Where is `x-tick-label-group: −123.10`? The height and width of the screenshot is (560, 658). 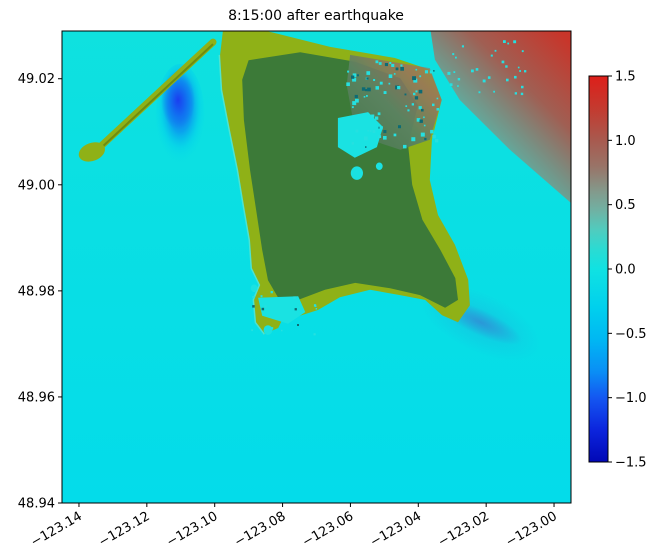 x-tick-label-group: −123.10 is located at coordinates (192, 529).